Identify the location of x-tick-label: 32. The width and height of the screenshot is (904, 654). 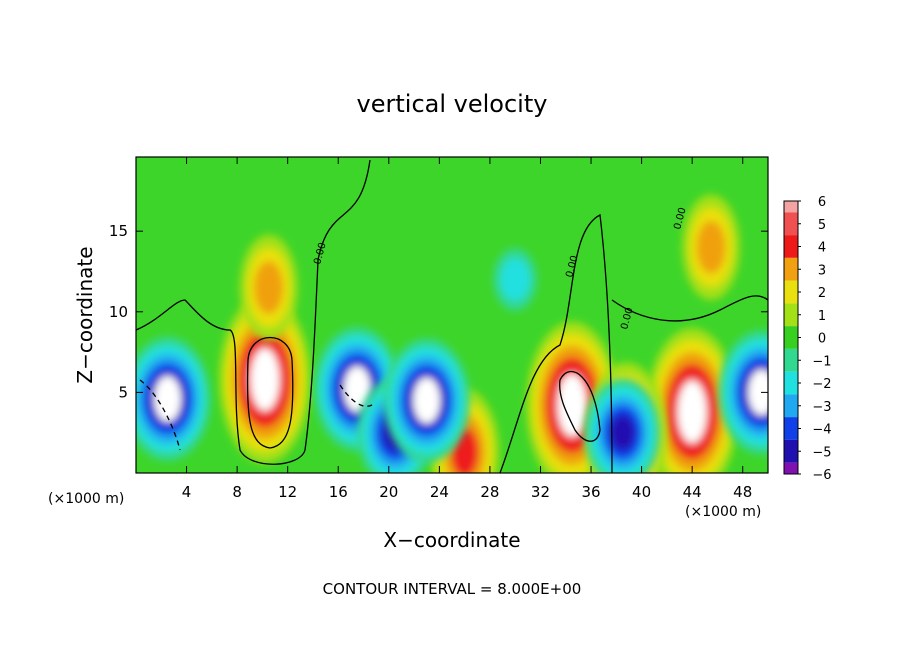
(540, 492).